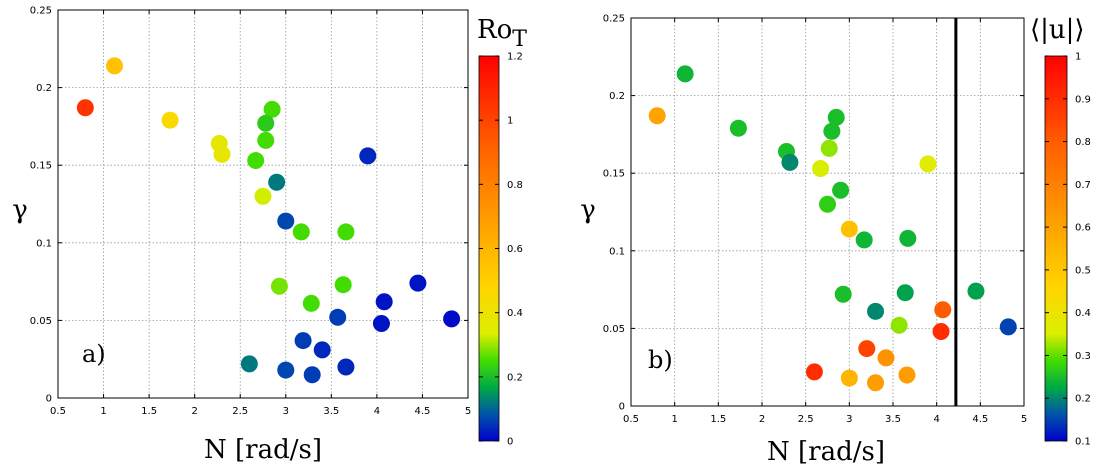 This screenshot has height=470, width=1100. Describe the element at coordinates (510, 442) in the screenshot. I see `colorbar-tick-label: 0` at that location.